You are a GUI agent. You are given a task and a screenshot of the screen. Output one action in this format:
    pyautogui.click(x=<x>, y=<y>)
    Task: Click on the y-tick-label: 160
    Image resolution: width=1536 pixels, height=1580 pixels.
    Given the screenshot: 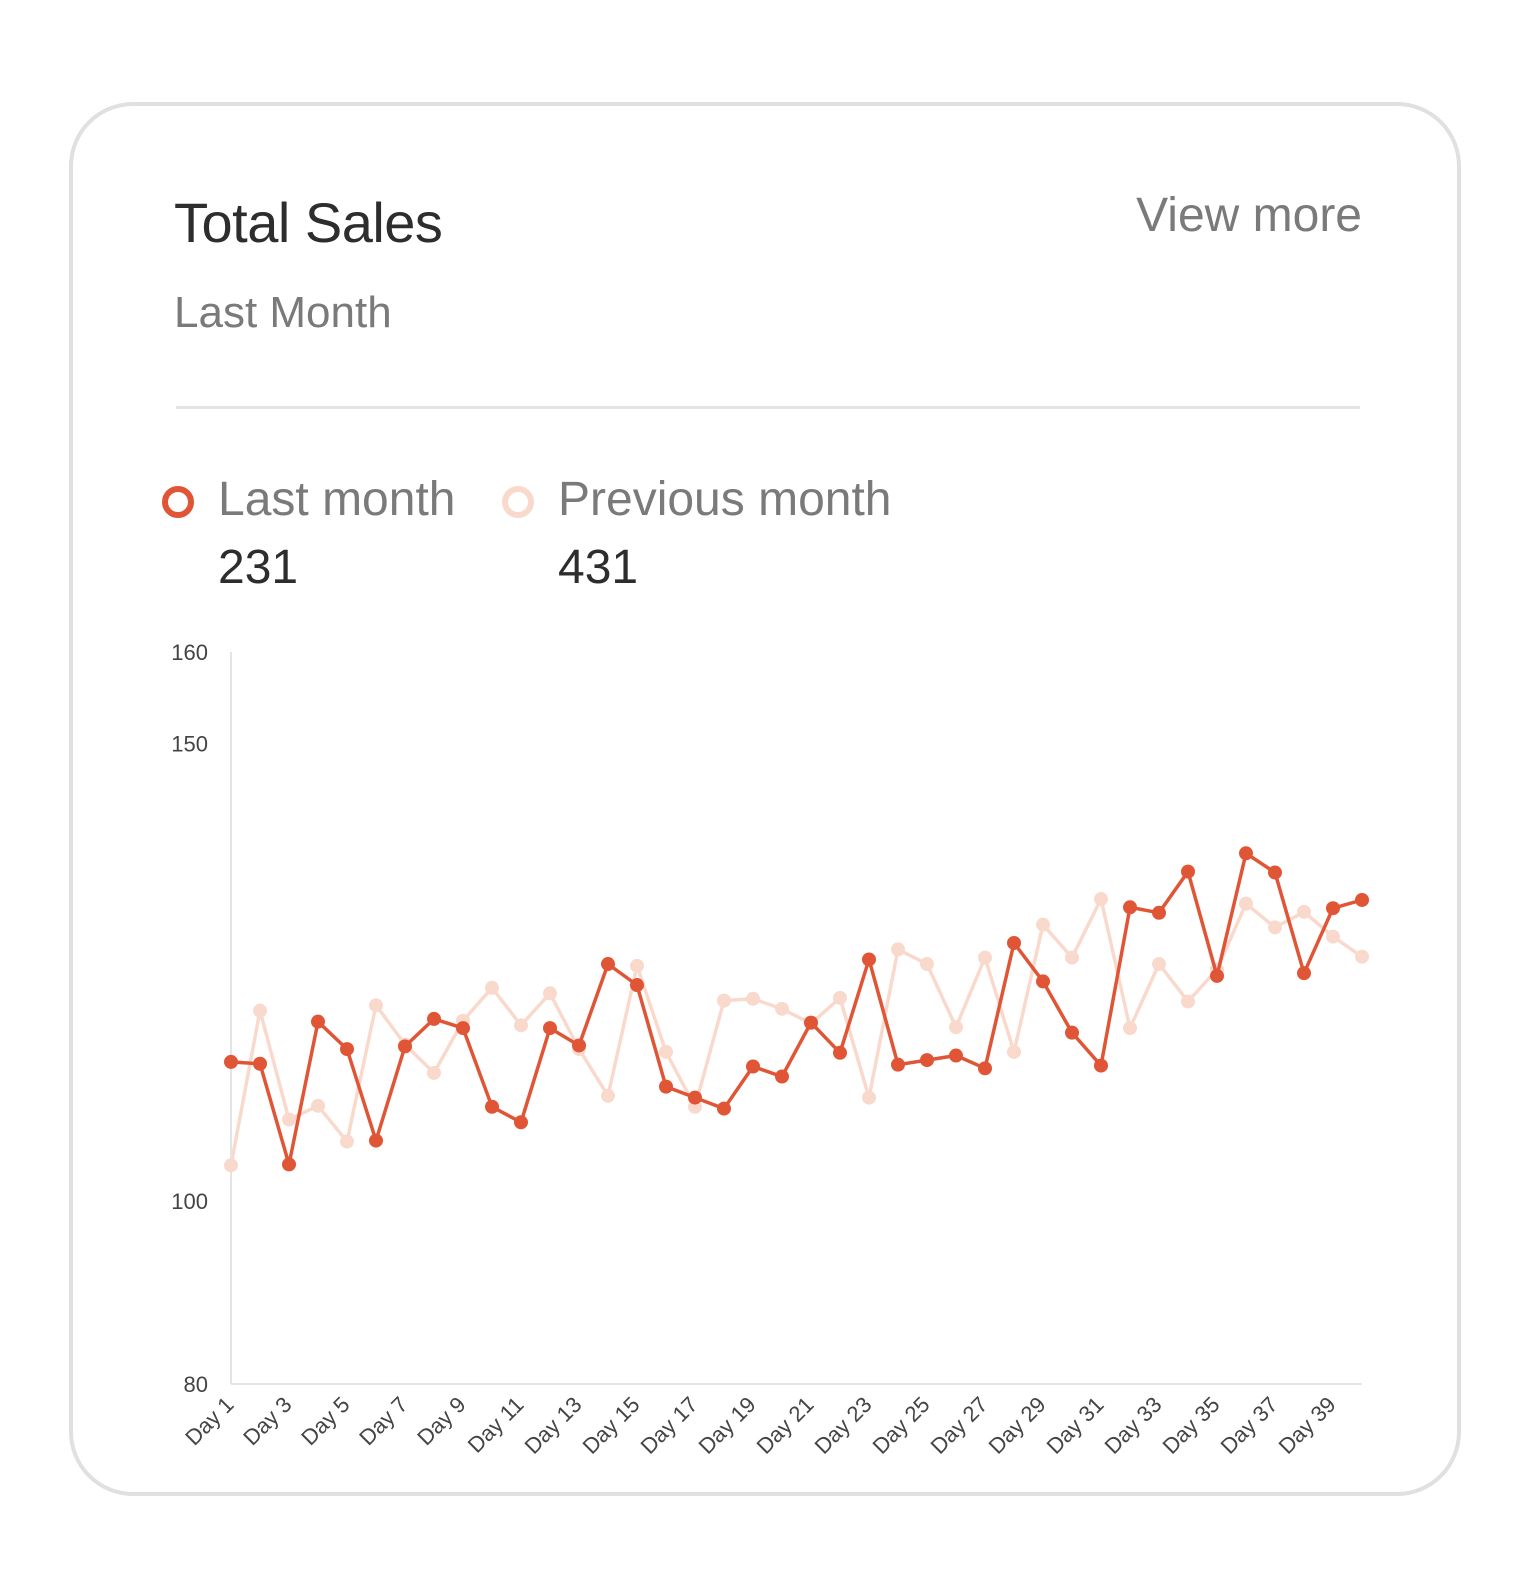 What is the action you would take?
    pyautogui.click(x=189, y=652)
    